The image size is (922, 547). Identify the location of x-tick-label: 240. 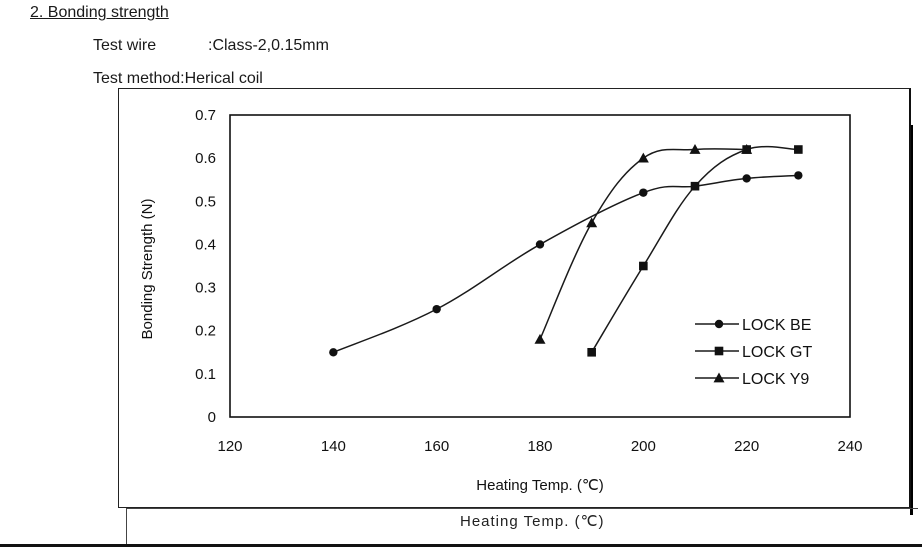
(849, 446).